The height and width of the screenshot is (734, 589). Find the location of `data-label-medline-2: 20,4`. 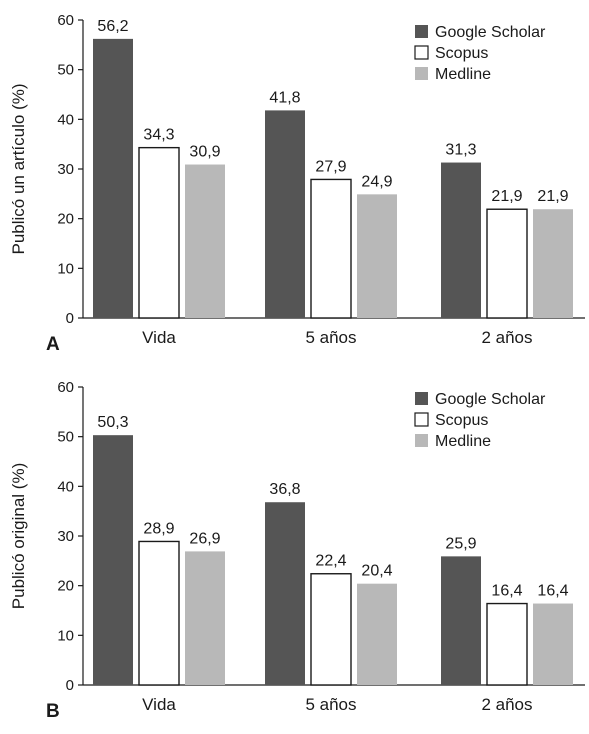

data-label-medline-2: 20,4 is located at coordinates (376, 571).